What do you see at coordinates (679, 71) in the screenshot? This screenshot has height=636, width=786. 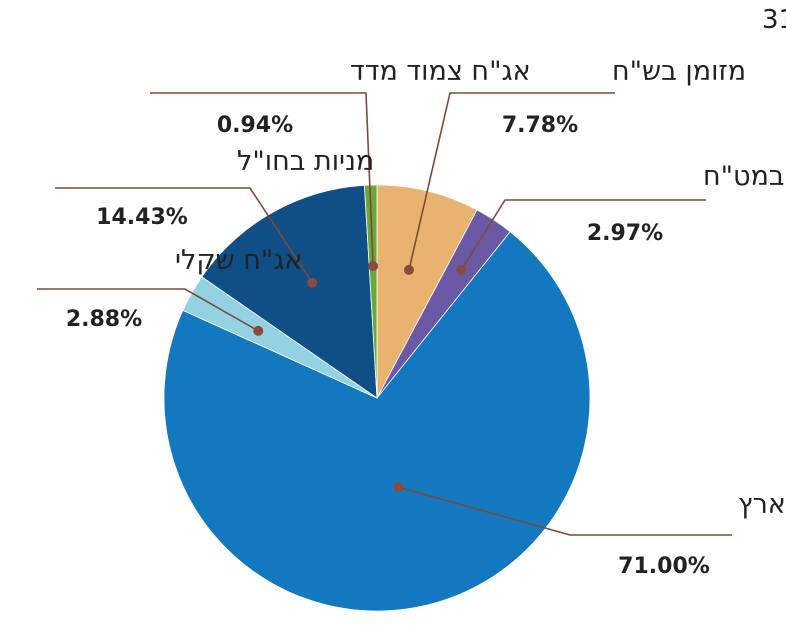 I see `slice-label: מזומן בש"ח` at bounding box center [679, 71].